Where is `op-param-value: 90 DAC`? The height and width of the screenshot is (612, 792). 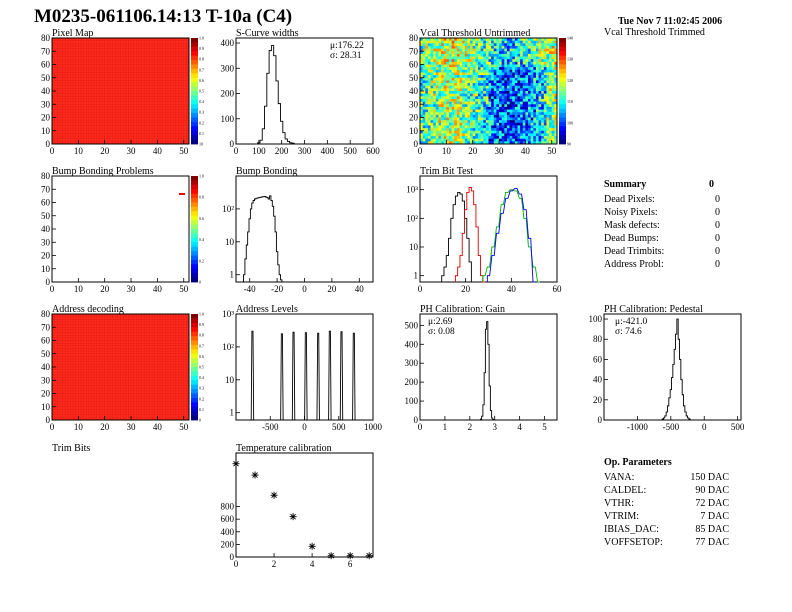 op-param-value: 90 DAC is located at coordinates (712, 490).